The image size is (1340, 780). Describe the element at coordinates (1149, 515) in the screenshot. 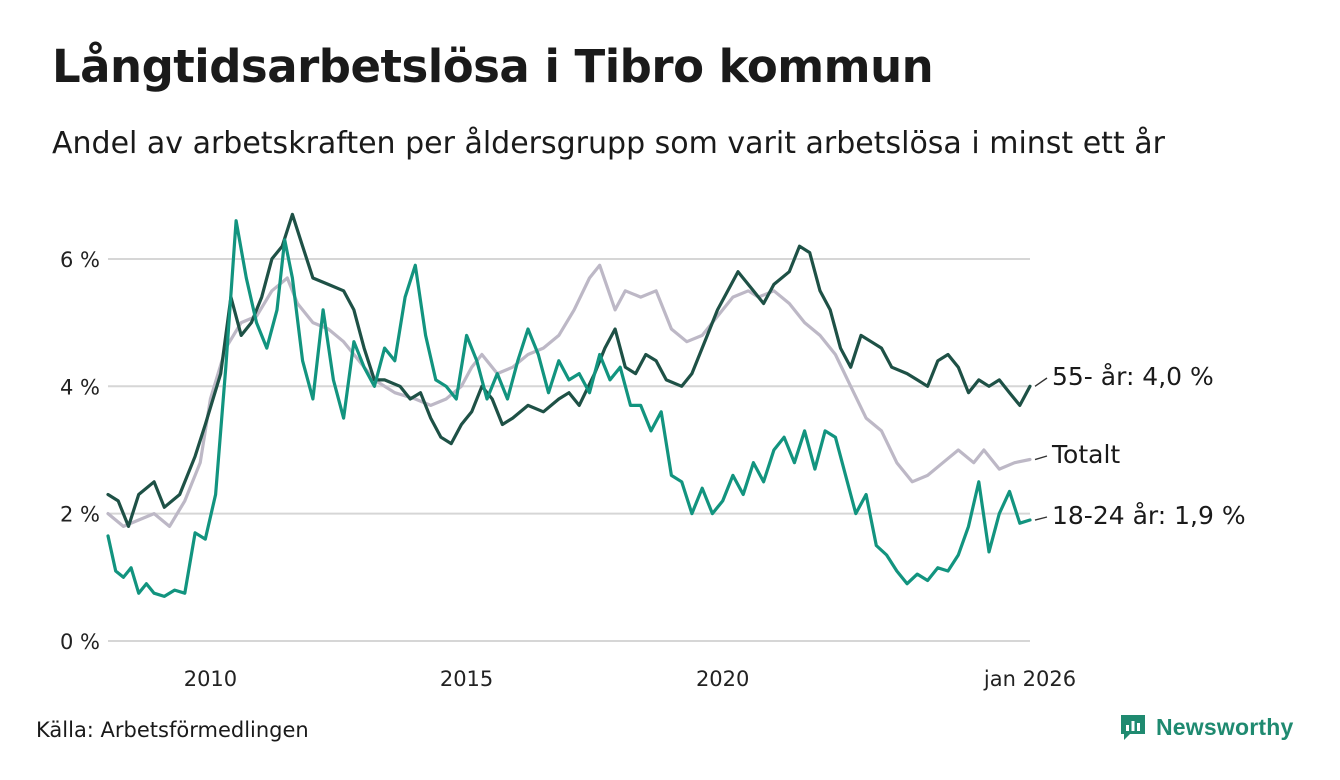

I see `series-label: 18-24 år: 1,9 %` at that location.